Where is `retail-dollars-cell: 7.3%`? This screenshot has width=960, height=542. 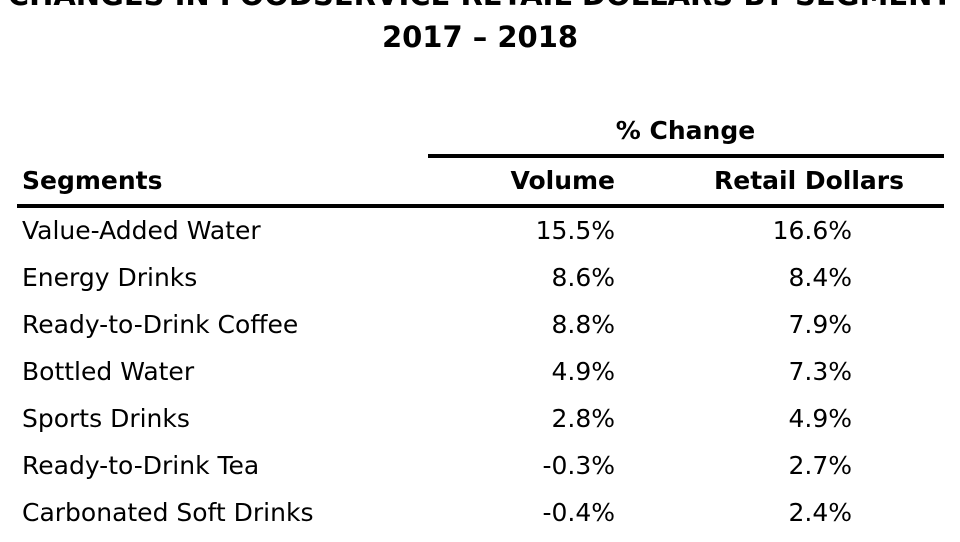 retail-dollars-cell: 7.3% is located at coordinates (820, 371).